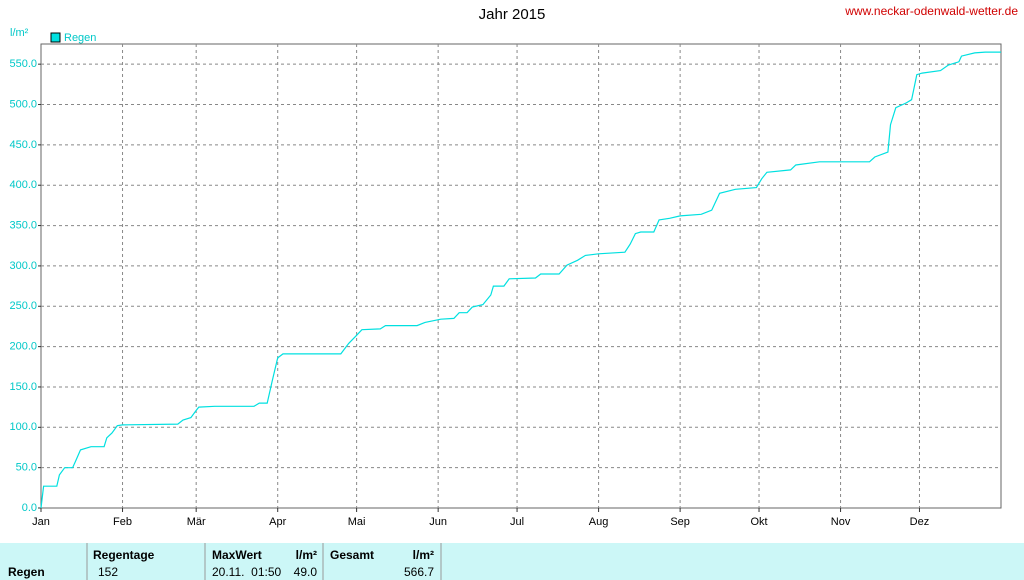 This screenshot has width=1024, height=580. Describe the element at coordinates (23, 104) in the screenshot. I see `y-tick-label: 500.0` at that location.